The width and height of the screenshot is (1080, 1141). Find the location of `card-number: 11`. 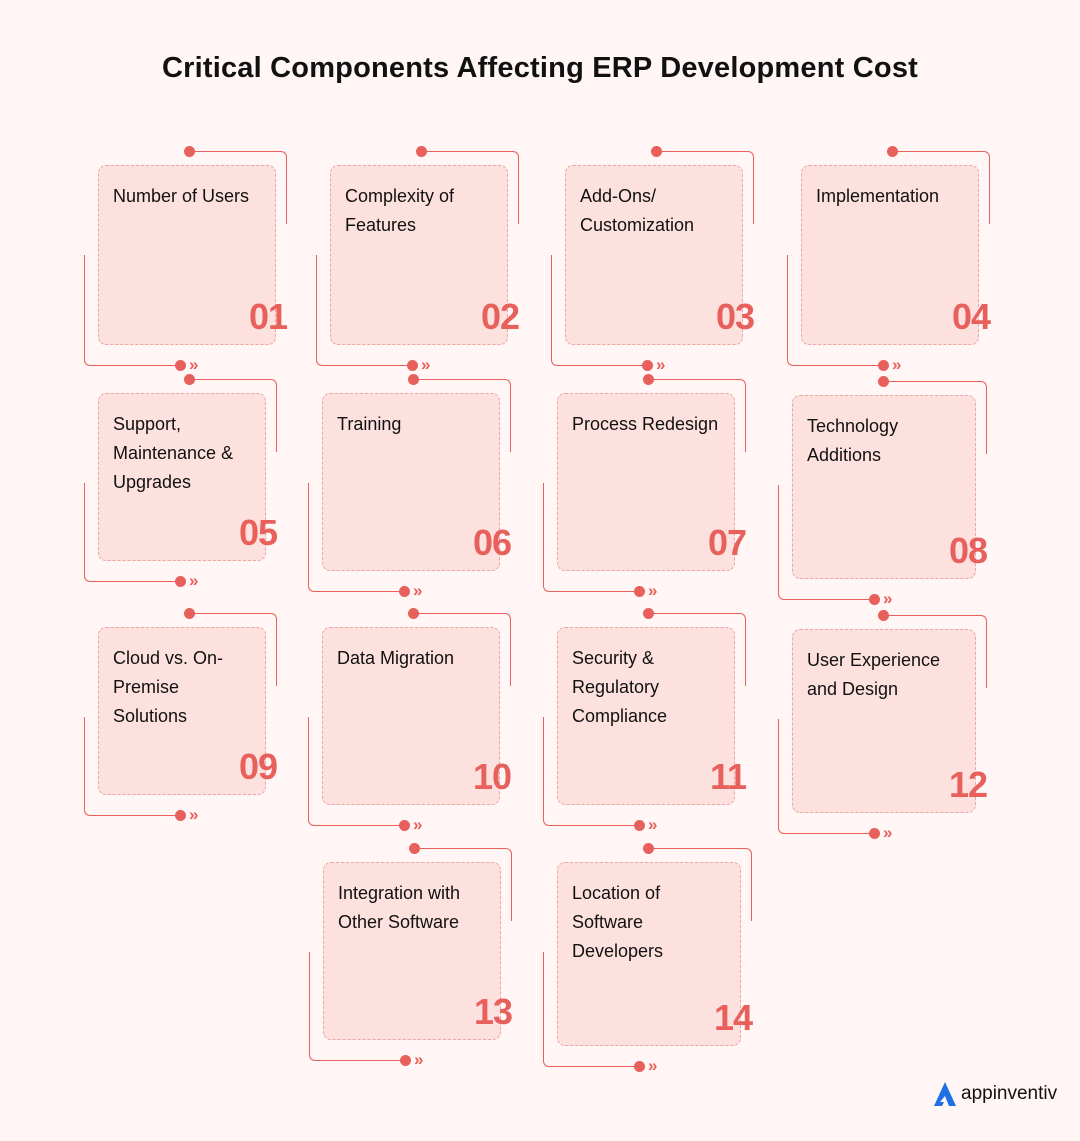

card-number: 11 is located at coordinates (728, 776).